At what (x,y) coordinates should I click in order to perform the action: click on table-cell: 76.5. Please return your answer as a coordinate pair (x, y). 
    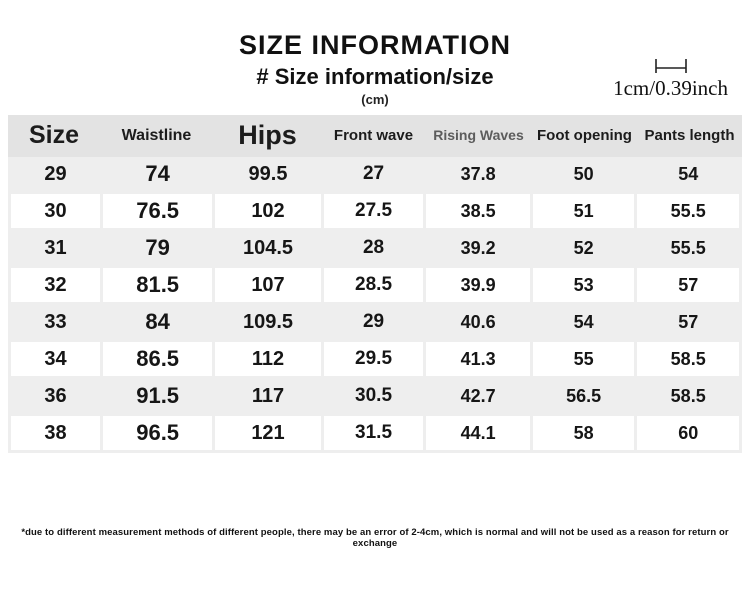
    Looking at the image, I should click on (157, 211).